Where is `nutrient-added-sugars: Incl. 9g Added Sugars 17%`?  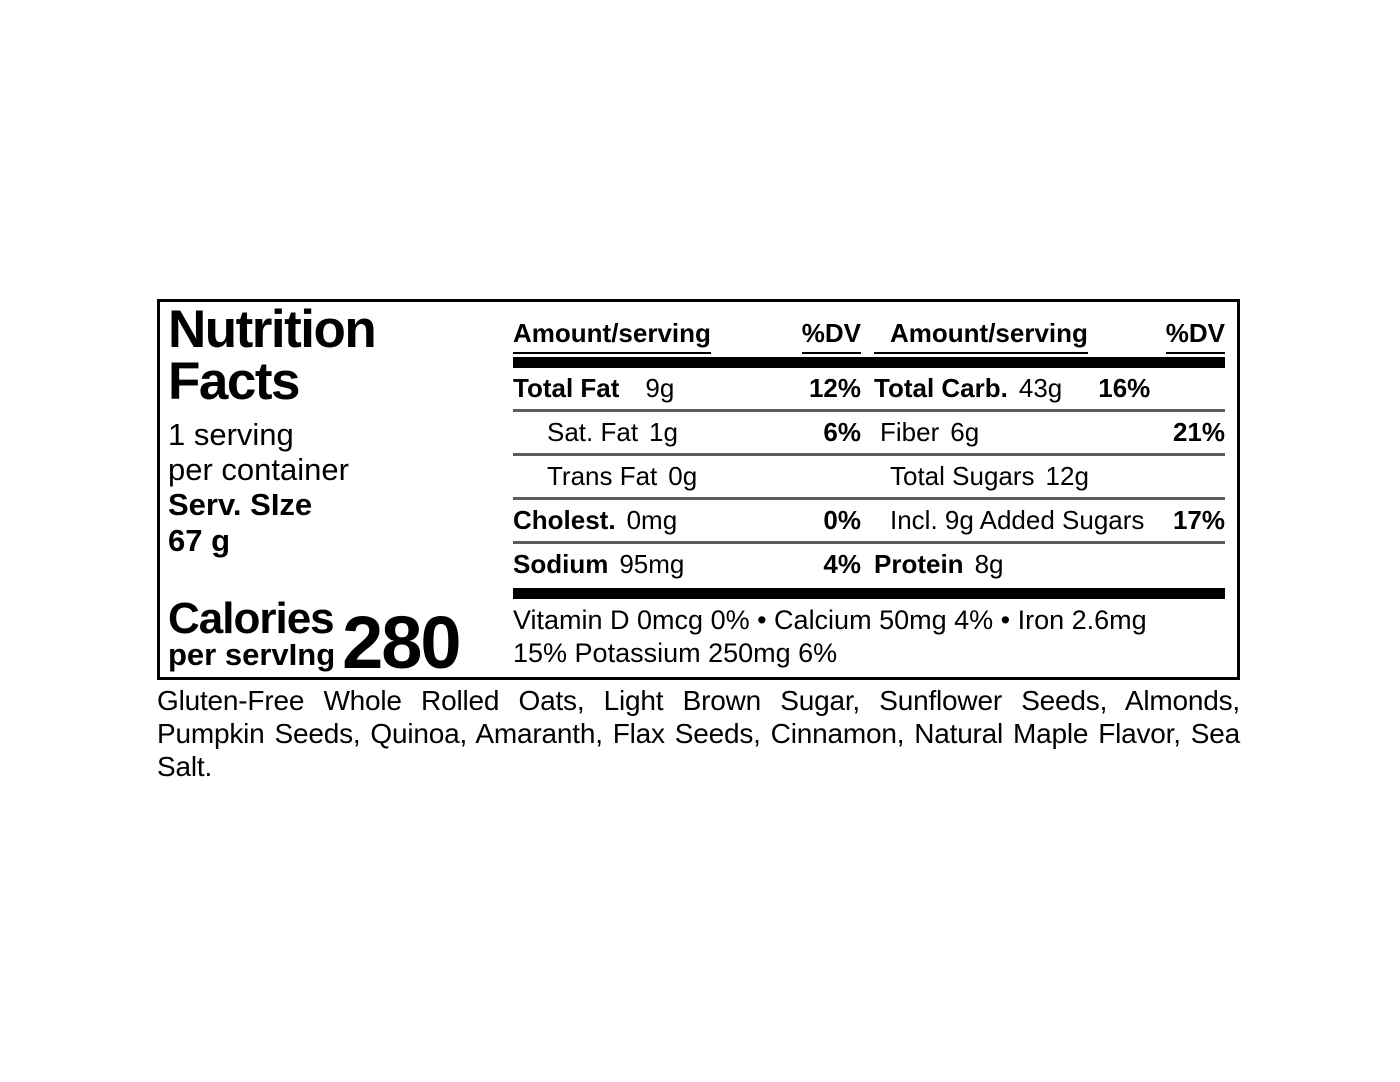 nutrient-added-sugars: Incl. 9g Added Sugars 17% is located at coordinates (1049, 520).